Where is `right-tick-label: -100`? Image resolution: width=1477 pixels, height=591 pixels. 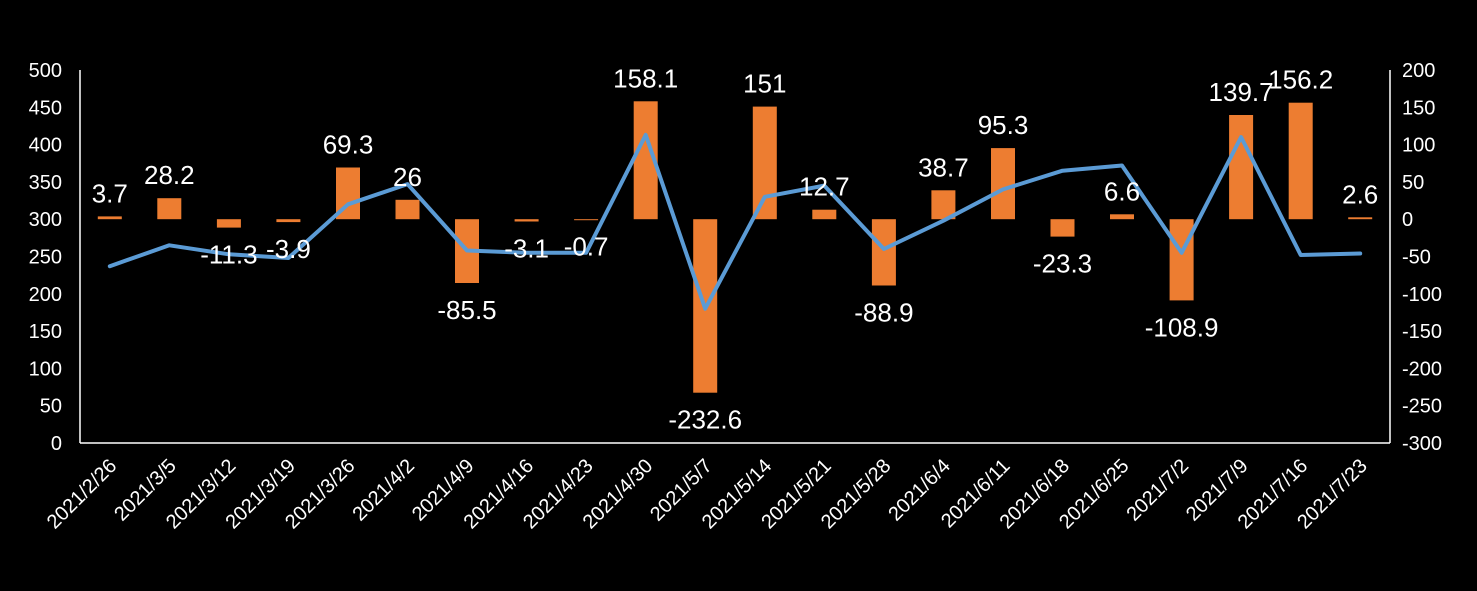
right-tick-label: -100 is located at coordinates (1422, 295).